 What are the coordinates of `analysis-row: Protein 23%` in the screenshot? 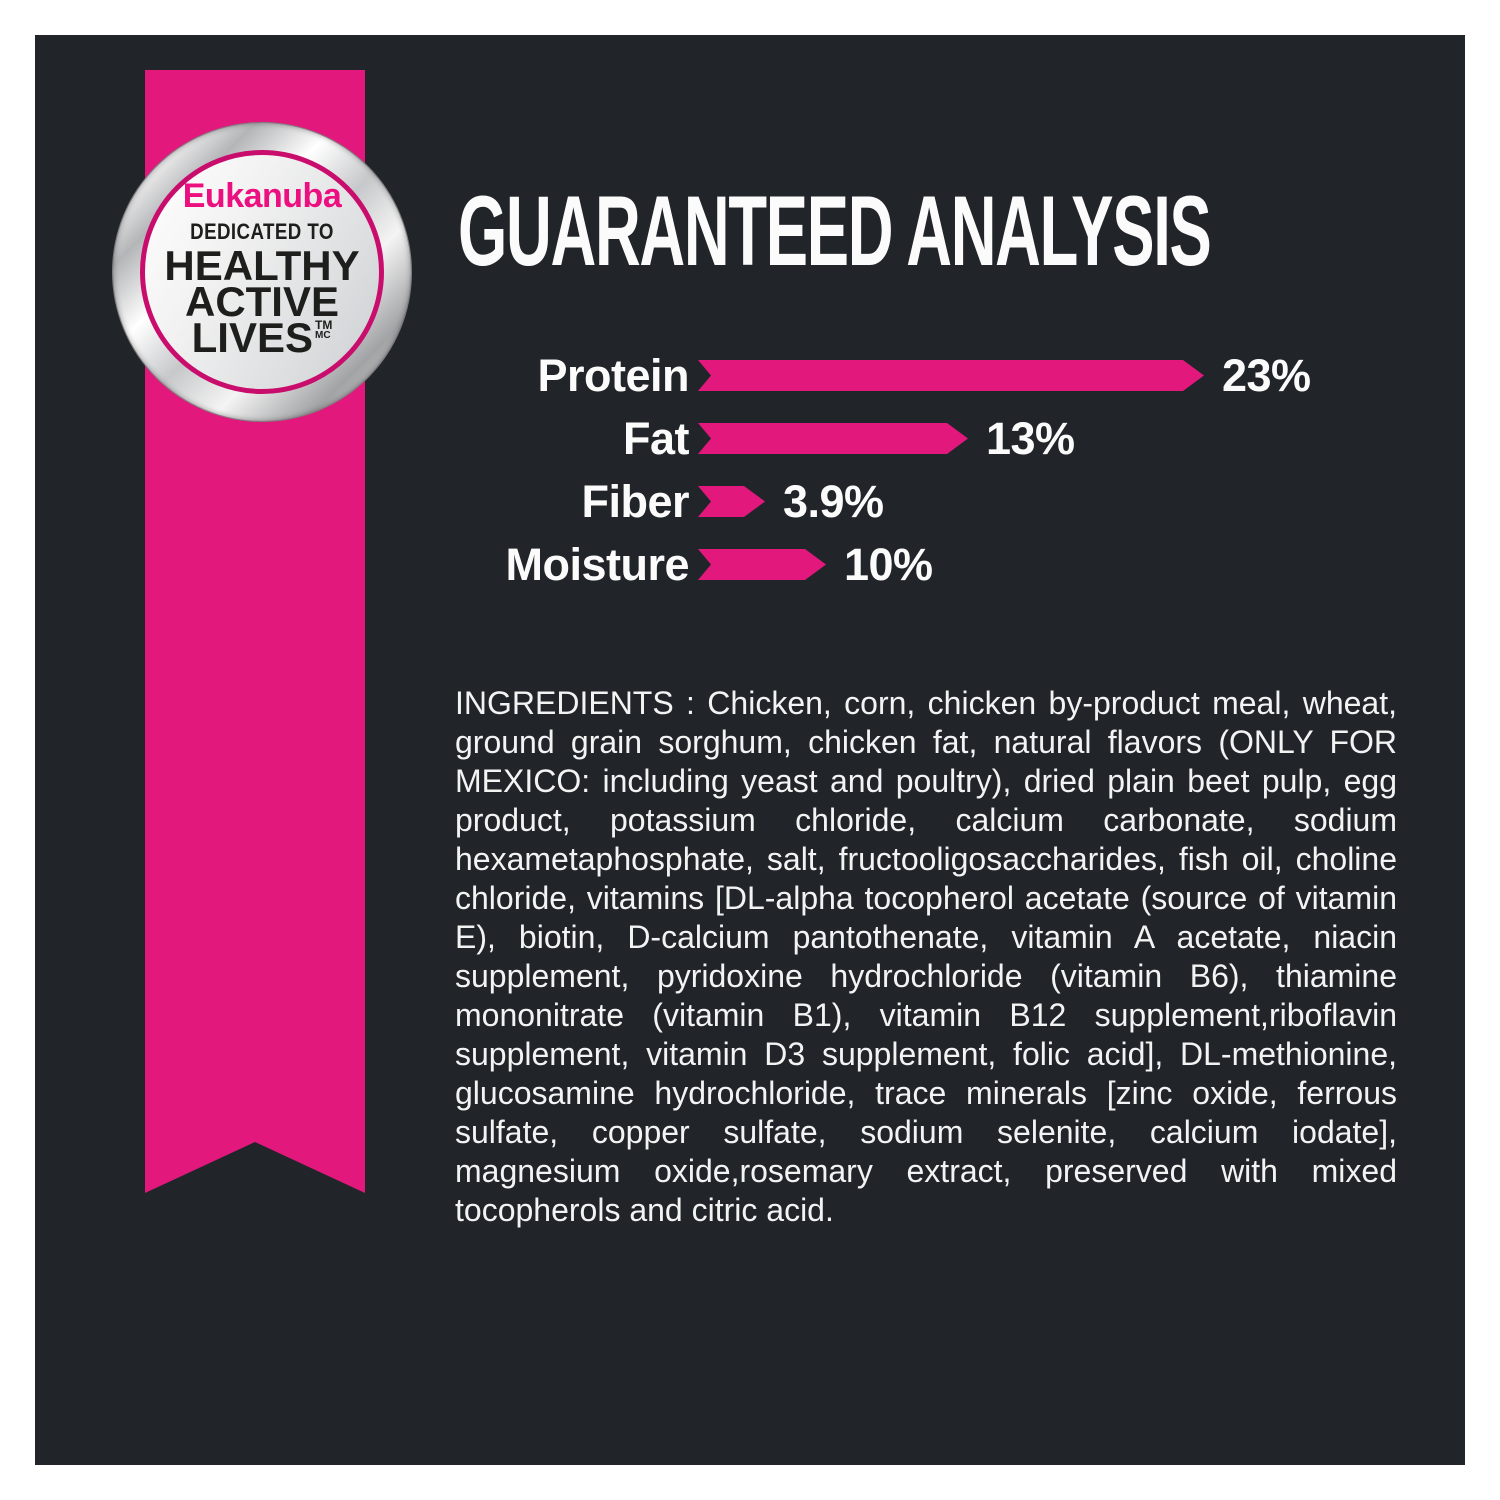 It's located at (878, 375).